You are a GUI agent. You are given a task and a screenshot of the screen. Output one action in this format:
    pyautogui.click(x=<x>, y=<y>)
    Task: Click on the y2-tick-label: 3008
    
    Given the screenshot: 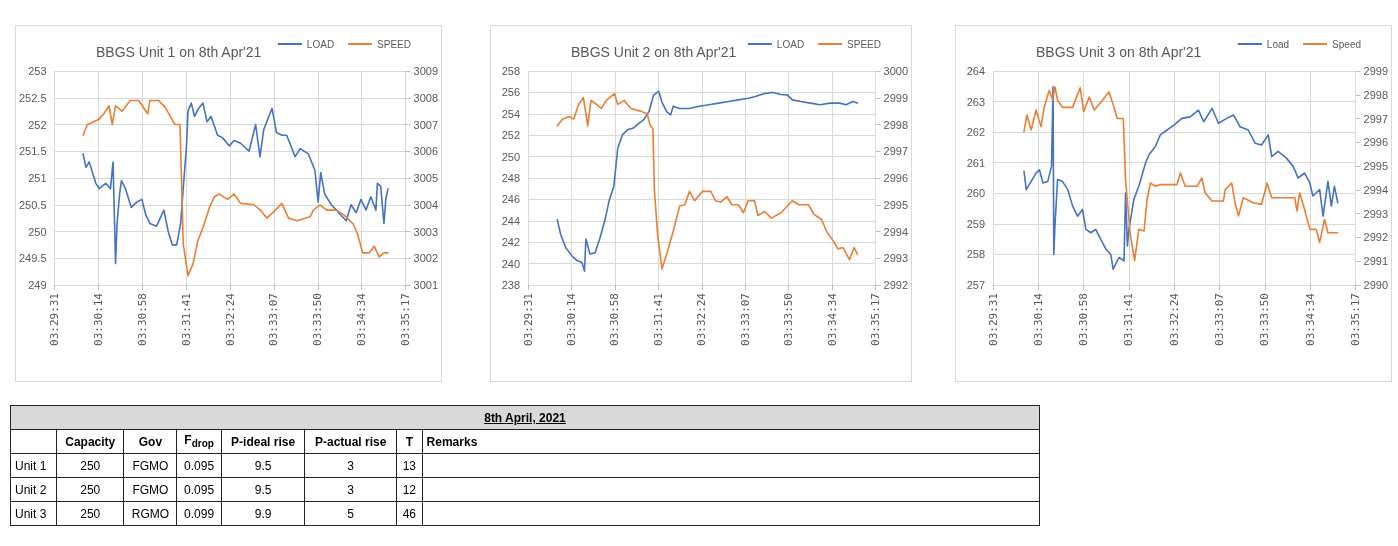 What is the action you would take?
    pyautogui.click(x=426, y=97)
    